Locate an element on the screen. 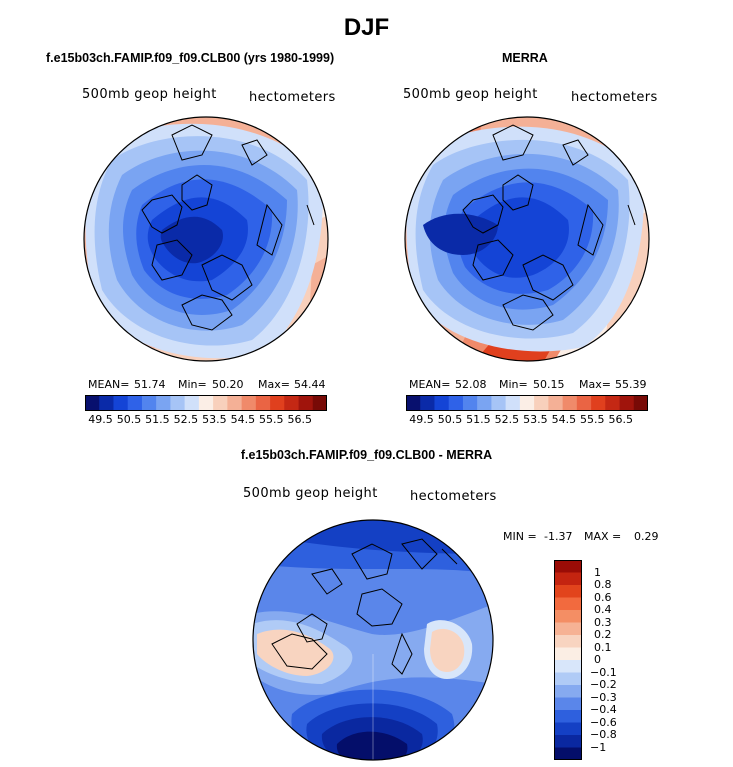  diff-min-label: MIN = is located at coordinates (520, 536).